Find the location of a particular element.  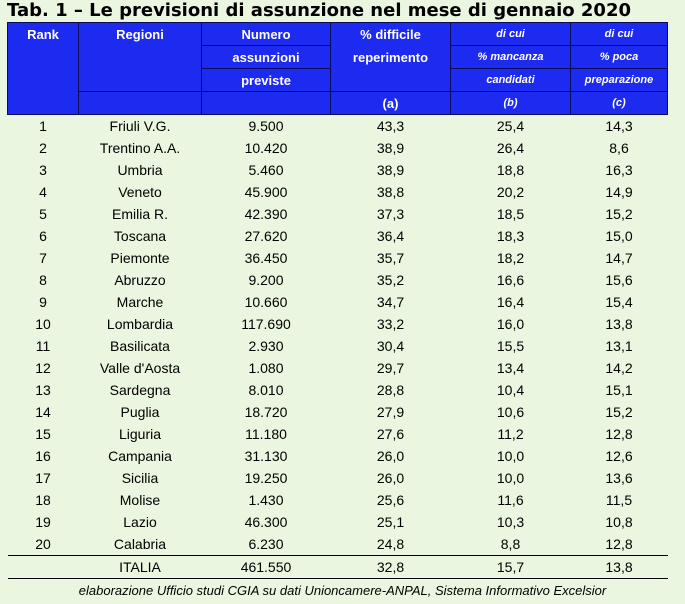

table-row: 3 Umbria 5.460 38,9 18,8 16,3 is located at coordinates (338, 170).